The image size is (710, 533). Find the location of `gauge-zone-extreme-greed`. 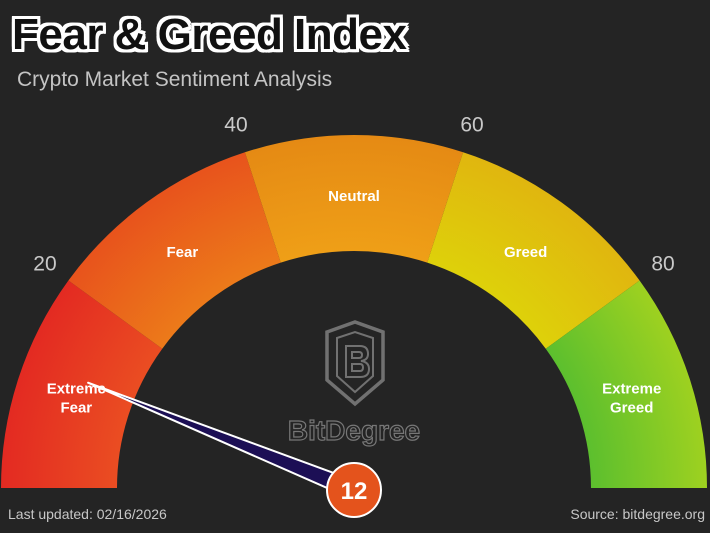

gauge-zone-extreme-greed is located at coordinates (626, 384).